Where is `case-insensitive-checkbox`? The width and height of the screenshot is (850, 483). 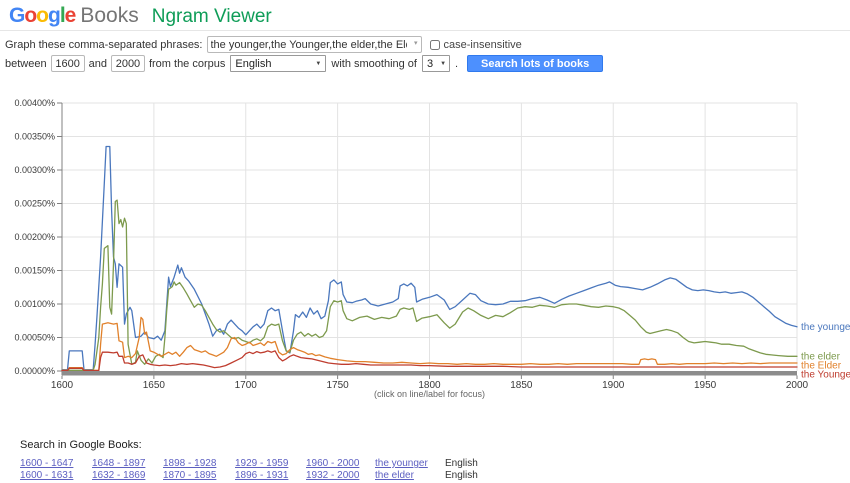 case-insensitive-checkbox is located at coordinates (434, 44).